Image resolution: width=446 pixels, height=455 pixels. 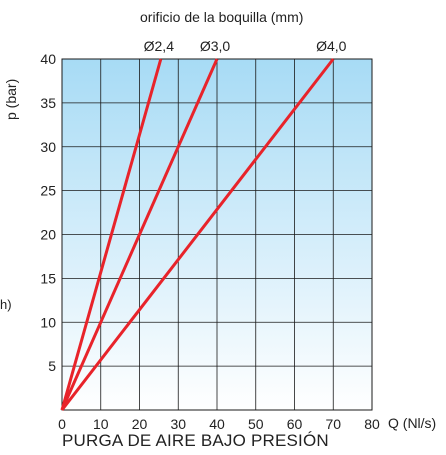 I want to click on y-axis-label: p (bar), so click(x=11, y=99).